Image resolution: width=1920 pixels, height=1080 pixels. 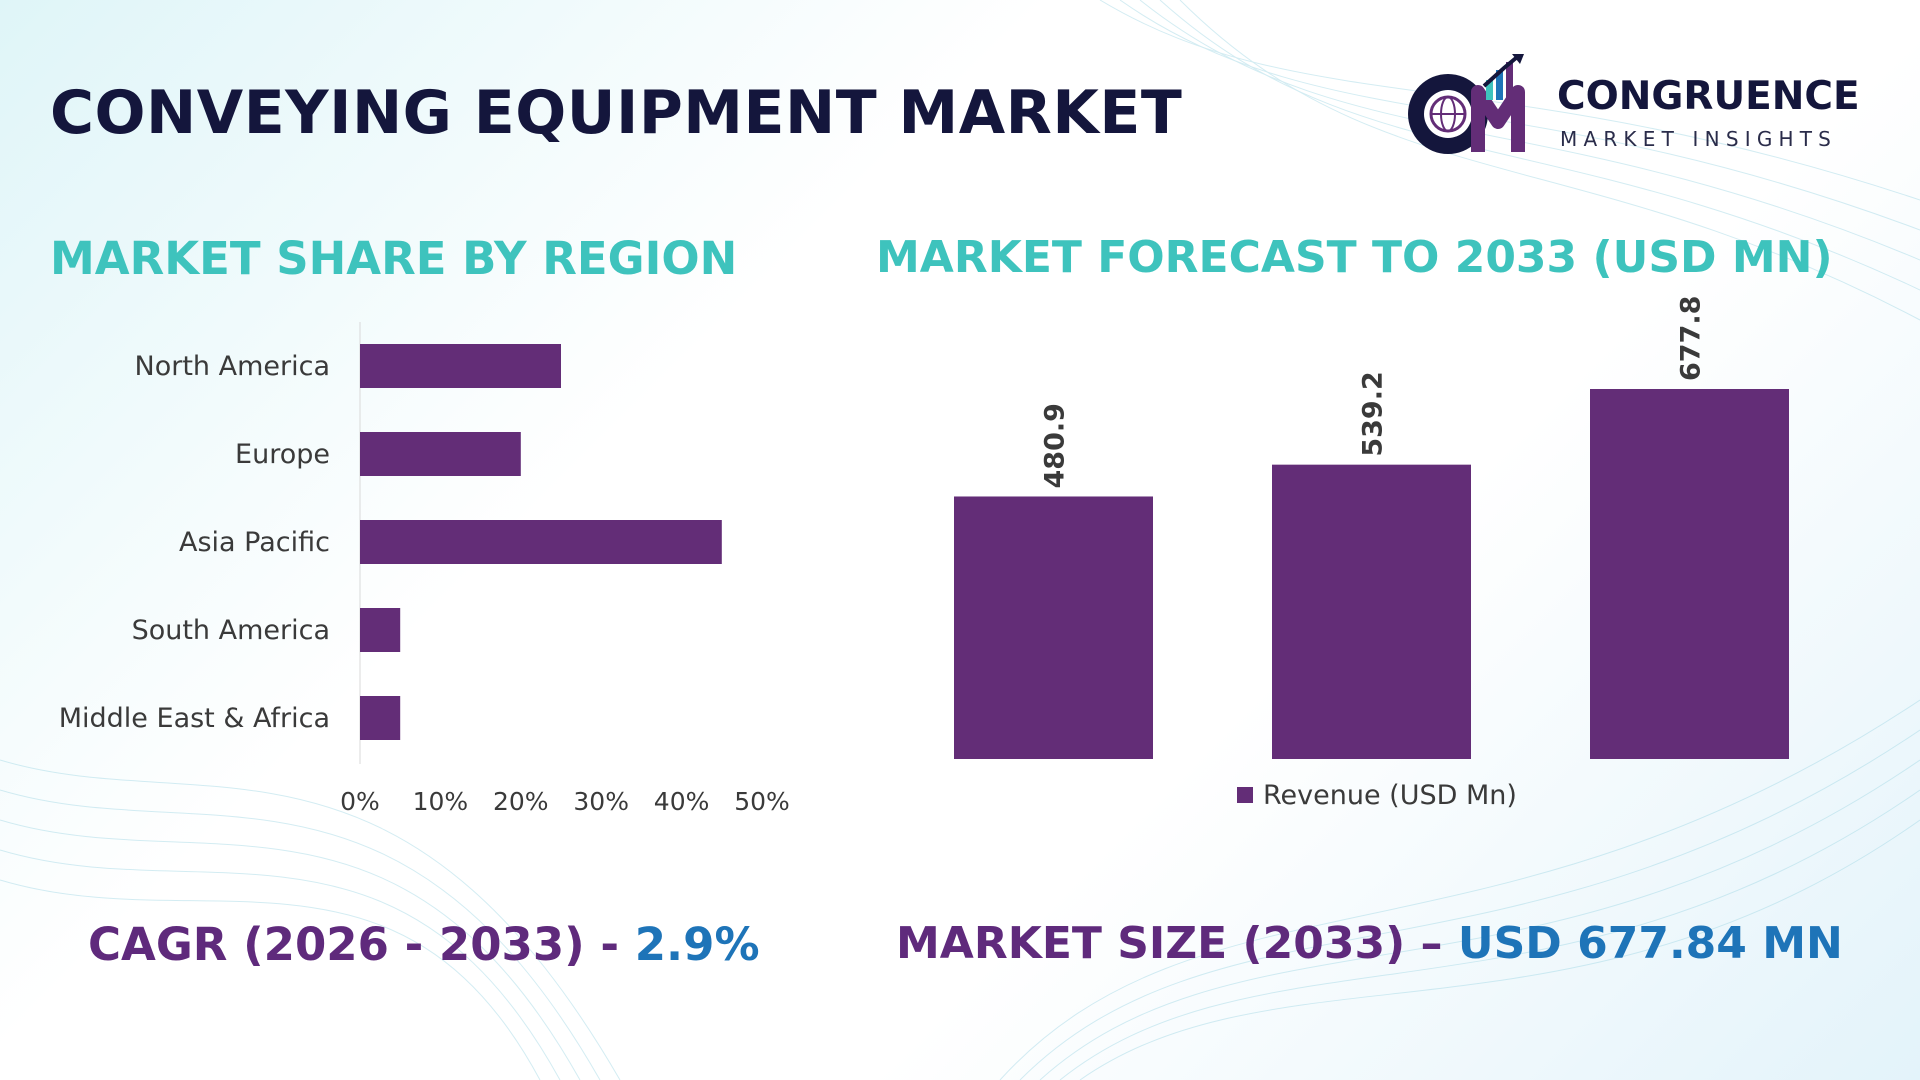 What do you see at coordinates (1708, 96) in the screenshot?
I see `logo-name: CONGRUENCE` at bounding box center [1708, 96].